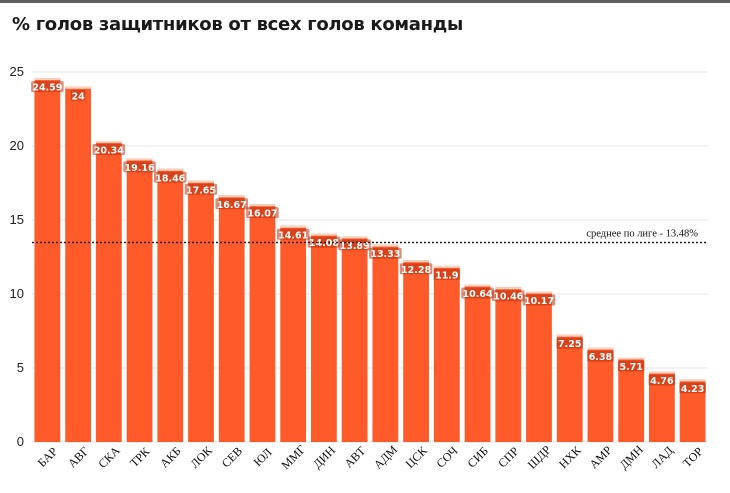  What do you see at coordinates (17, 145) in the screenshot?
I see `y-tick-label: 20` at bounding box center [17, 145].